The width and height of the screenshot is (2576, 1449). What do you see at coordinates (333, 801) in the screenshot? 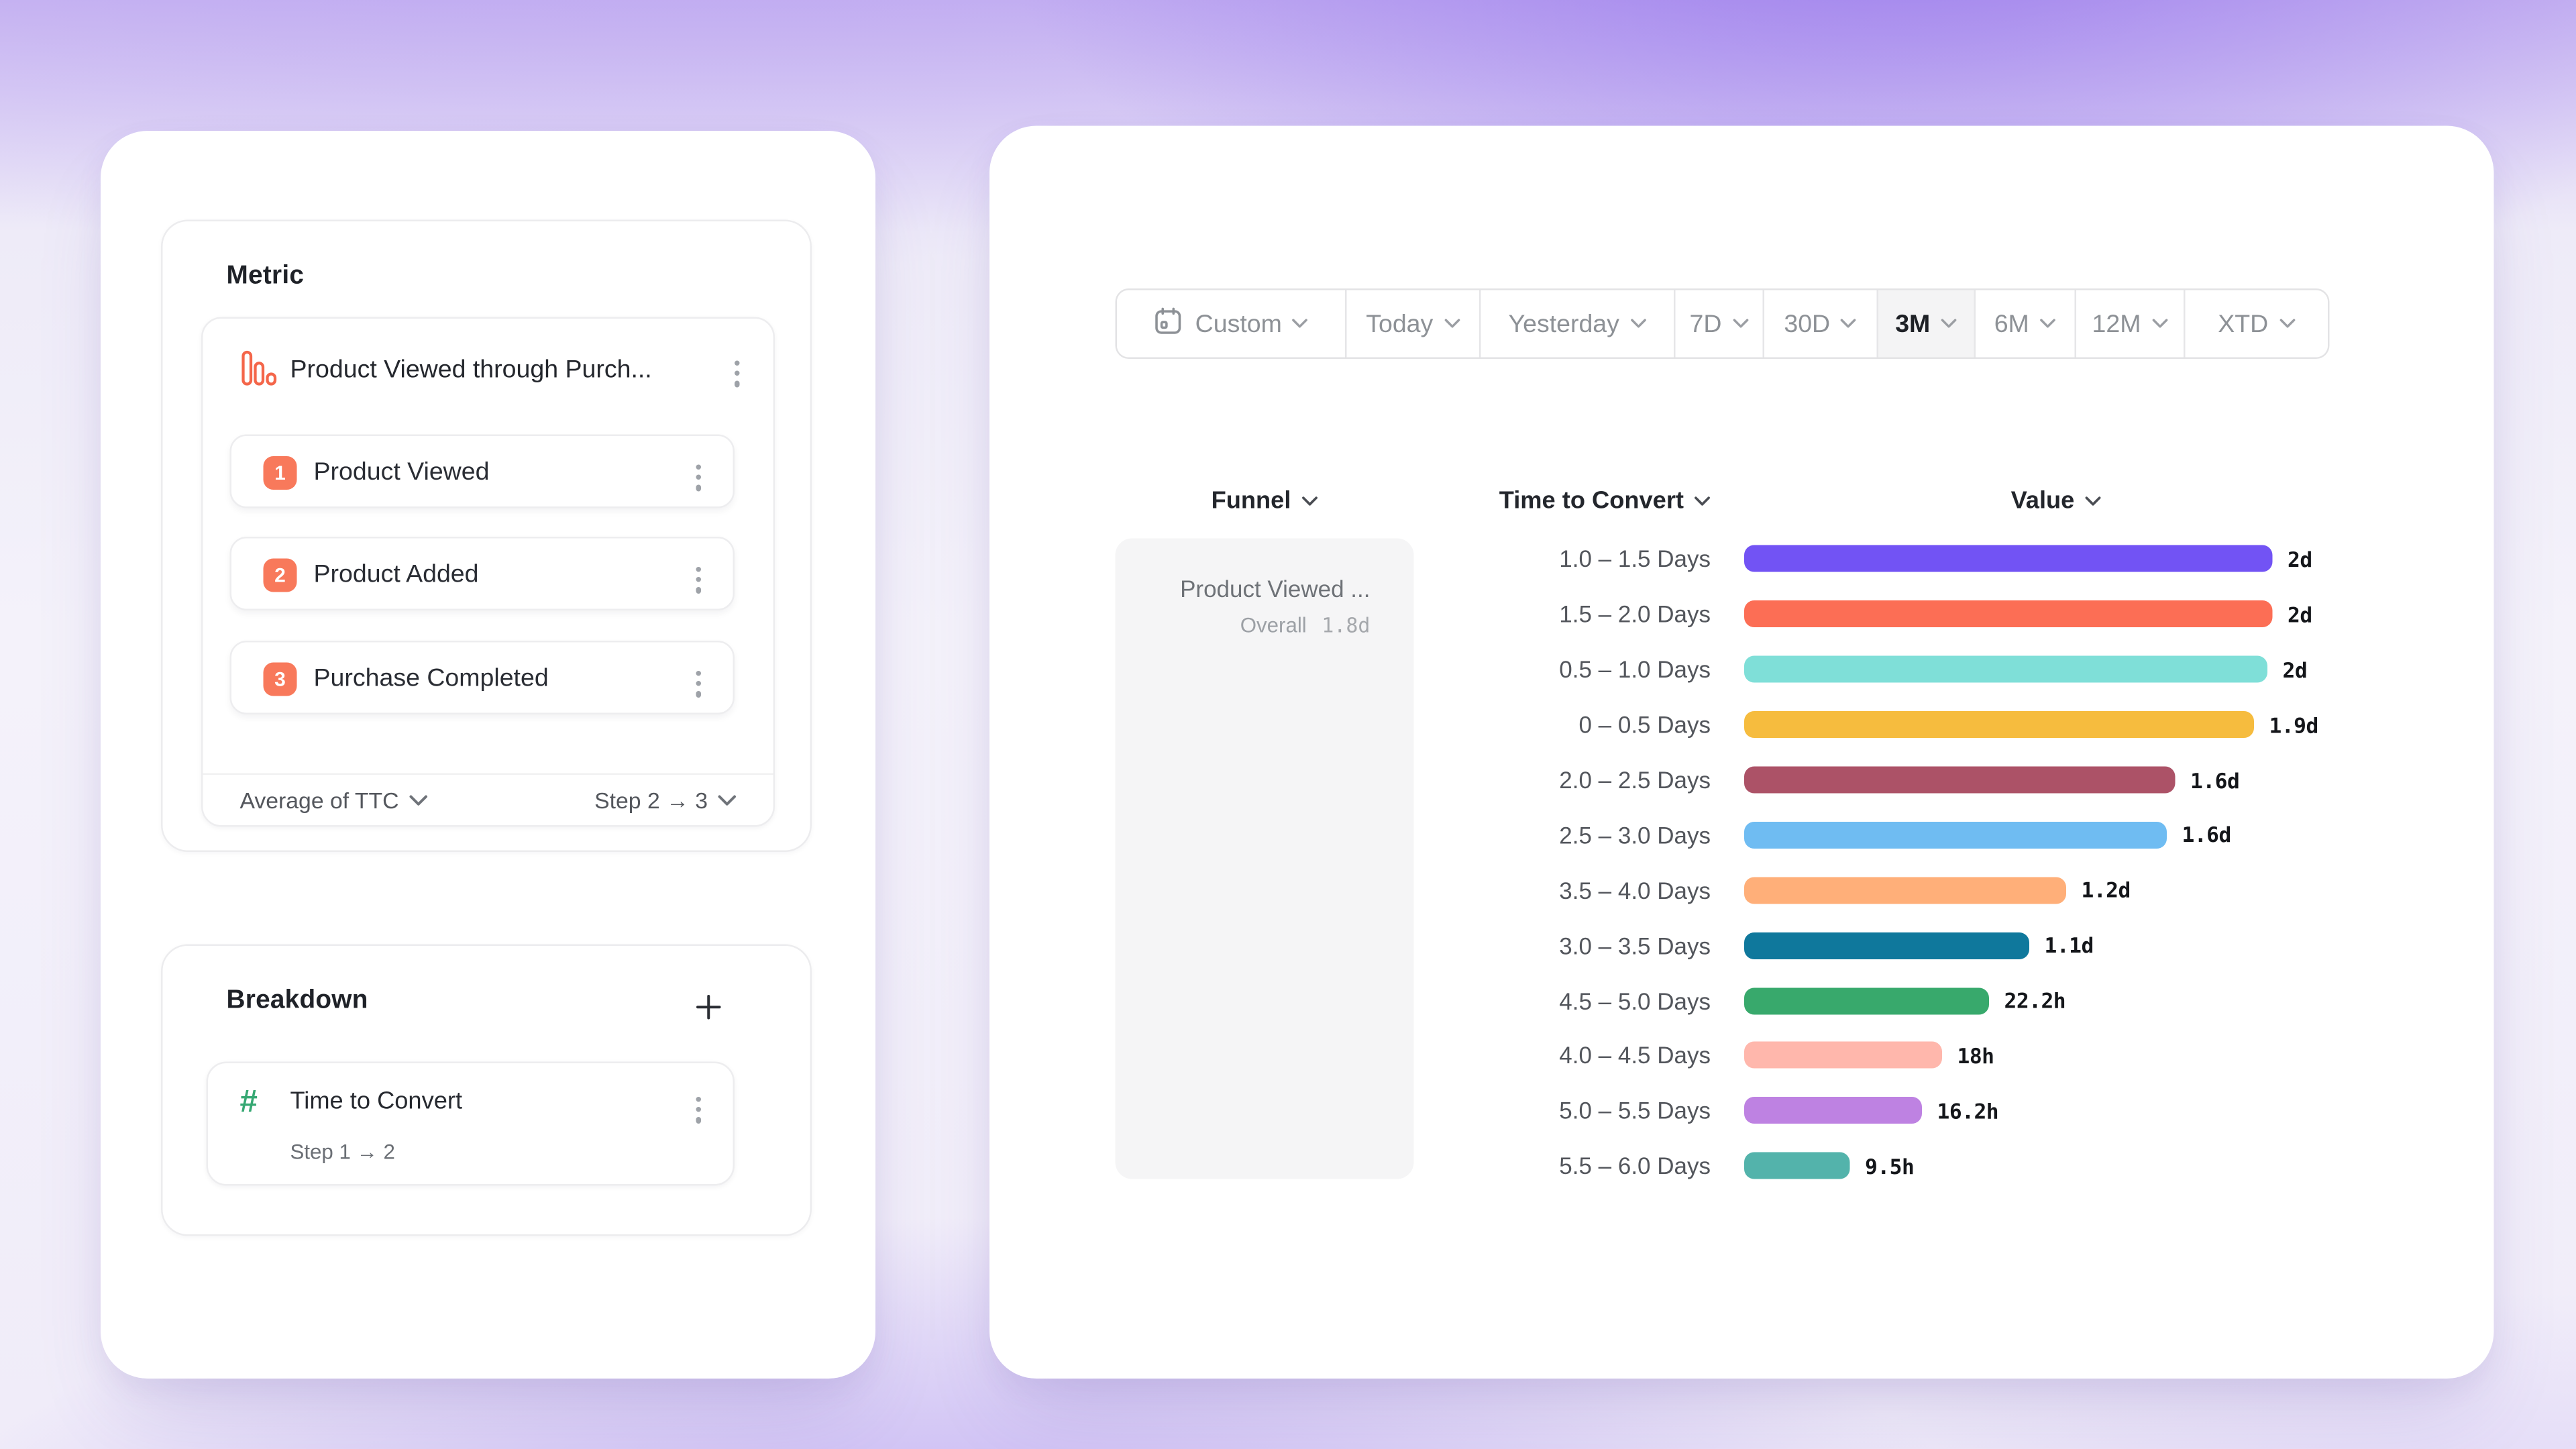
I see `aggregation-dropdown: Average of TTC` at bounding box center [333, 801].